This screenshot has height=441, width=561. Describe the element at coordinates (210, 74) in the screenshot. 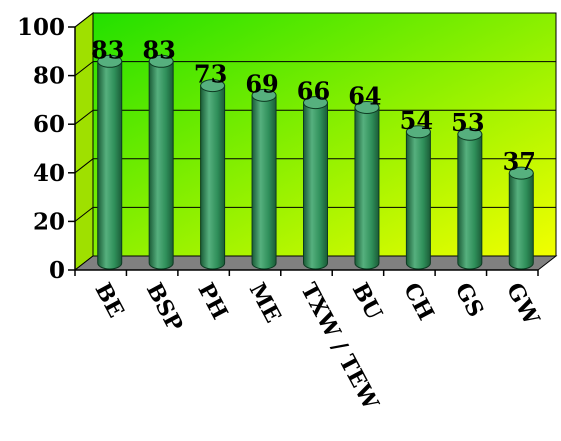

I see `data-label: 73` at that location.